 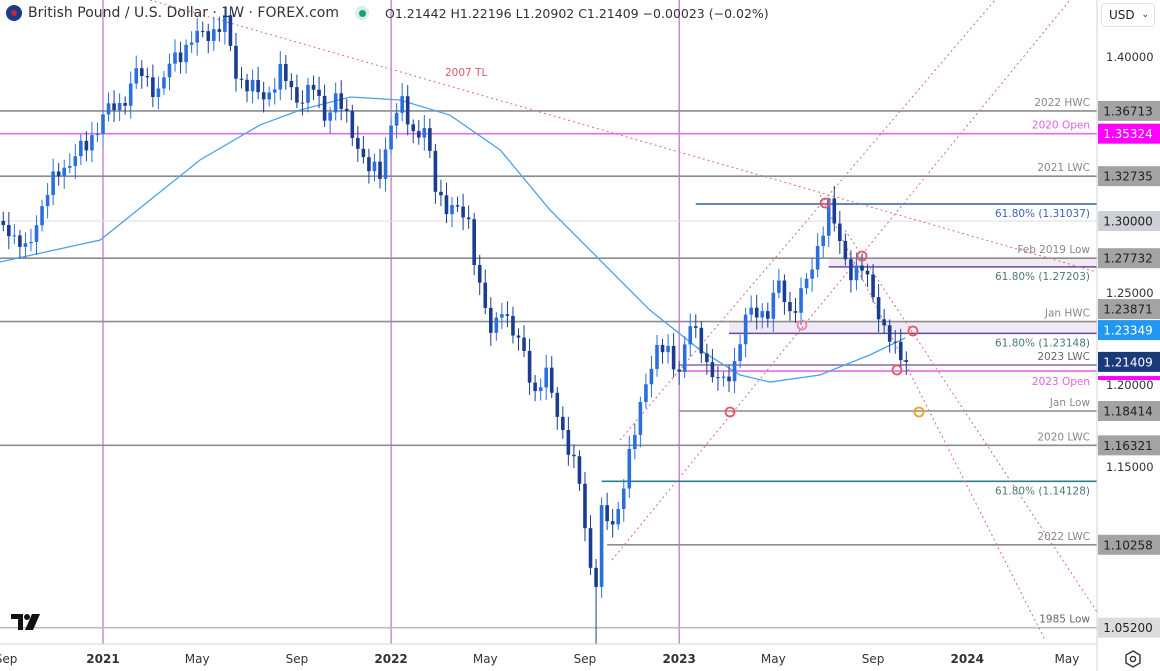 What do you see at coordinates (8, 659) in the screenshot?
I see `time-tick-label: Sep` at bounding box center [8, 659].